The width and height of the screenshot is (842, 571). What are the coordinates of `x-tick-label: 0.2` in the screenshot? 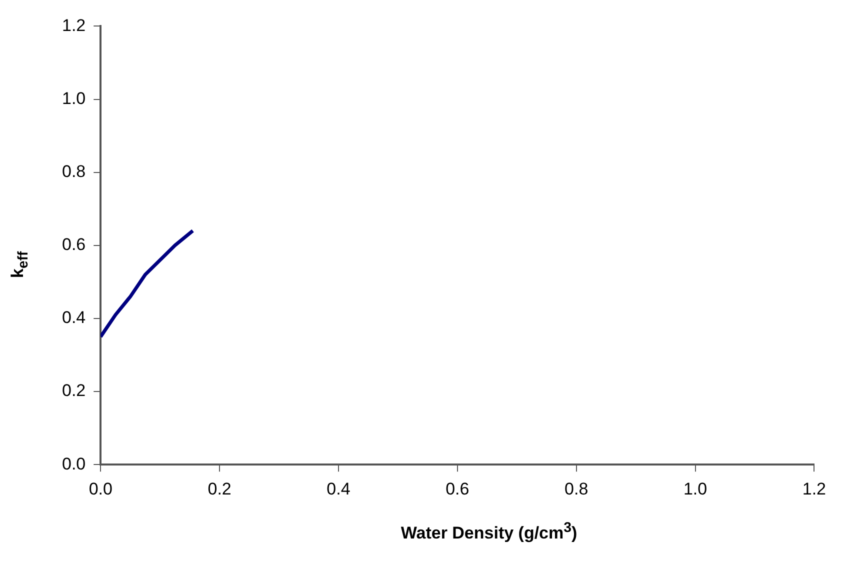 It's located at (220, 488).